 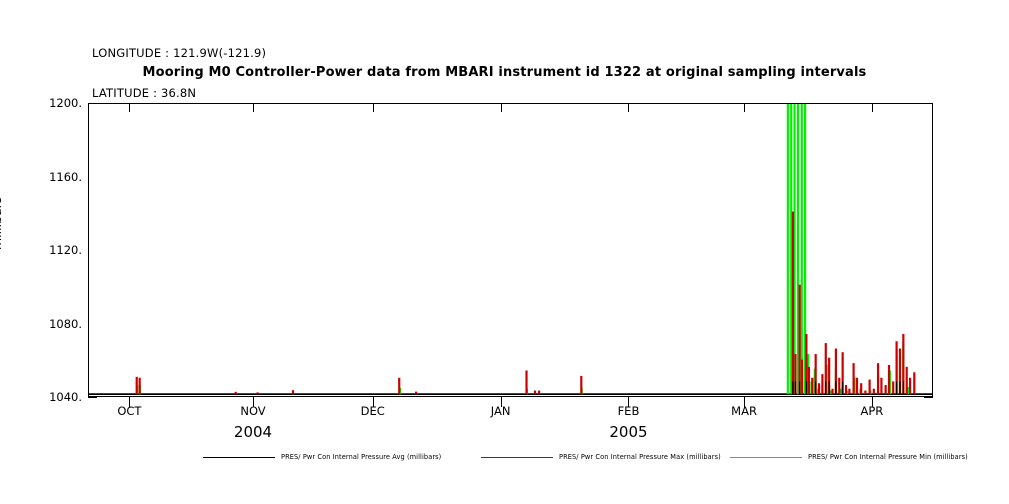 I want to click on y-tick-mark-right, so click(x=928, y=397).